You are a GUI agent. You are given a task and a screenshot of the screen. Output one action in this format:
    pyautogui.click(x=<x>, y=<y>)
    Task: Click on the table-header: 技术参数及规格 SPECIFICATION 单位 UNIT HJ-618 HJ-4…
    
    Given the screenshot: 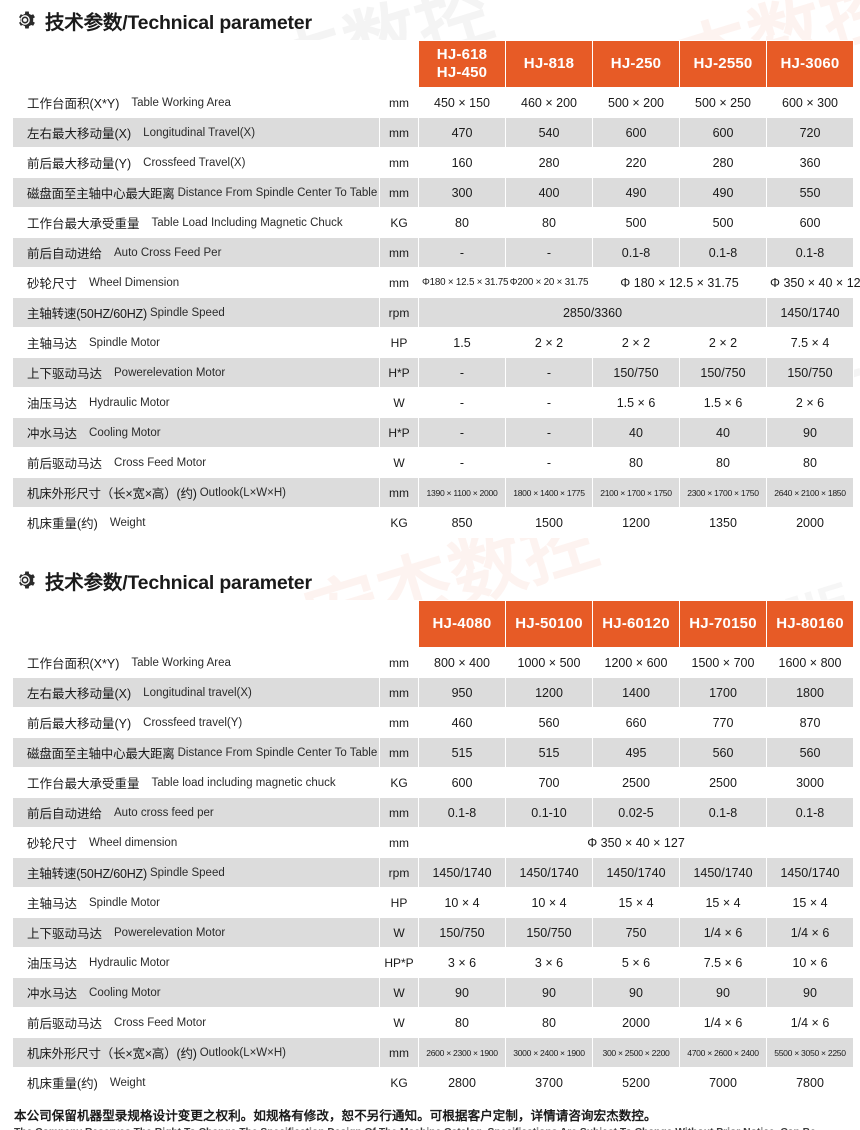 What is the action you would take?
    pyautogui.click(x=433, y=64)
    